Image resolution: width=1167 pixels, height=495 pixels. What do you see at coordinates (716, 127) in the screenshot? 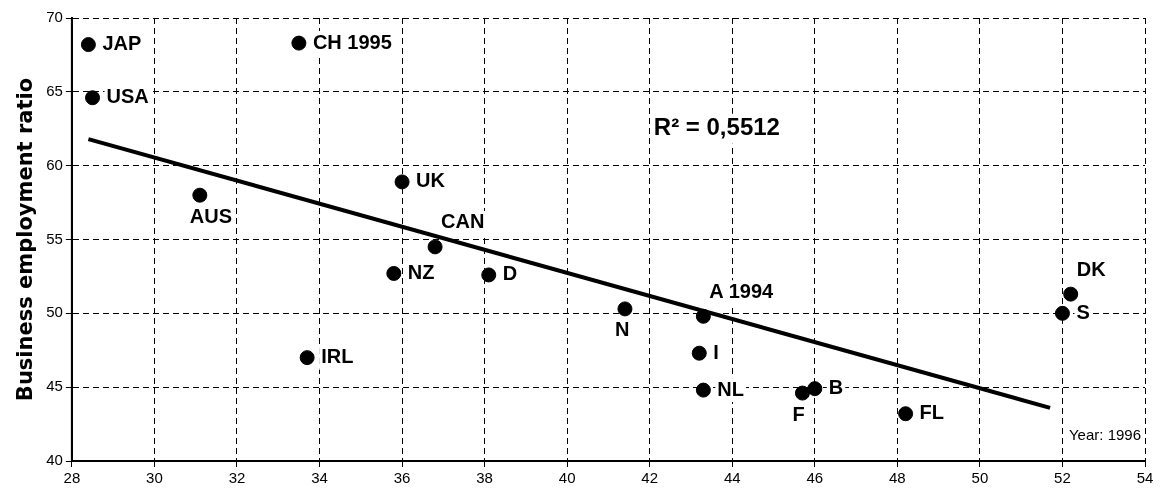
I see `annotation: R² = 0,5512` at bounding box center [716, 127].